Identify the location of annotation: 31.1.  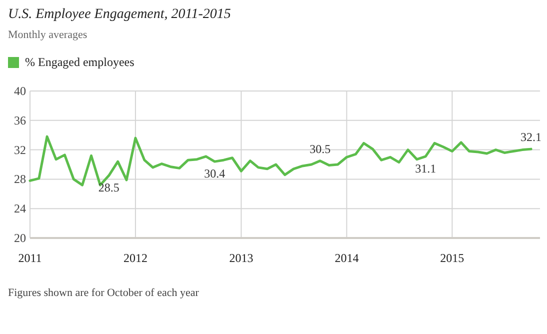
(425, 168).